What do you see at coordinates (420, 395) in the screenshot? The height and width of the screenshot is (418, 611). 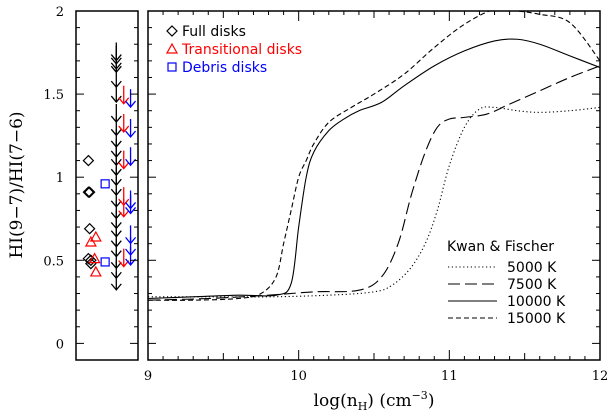 I see `x-axis-title-sup: −3` at bounding box center [420, 395].